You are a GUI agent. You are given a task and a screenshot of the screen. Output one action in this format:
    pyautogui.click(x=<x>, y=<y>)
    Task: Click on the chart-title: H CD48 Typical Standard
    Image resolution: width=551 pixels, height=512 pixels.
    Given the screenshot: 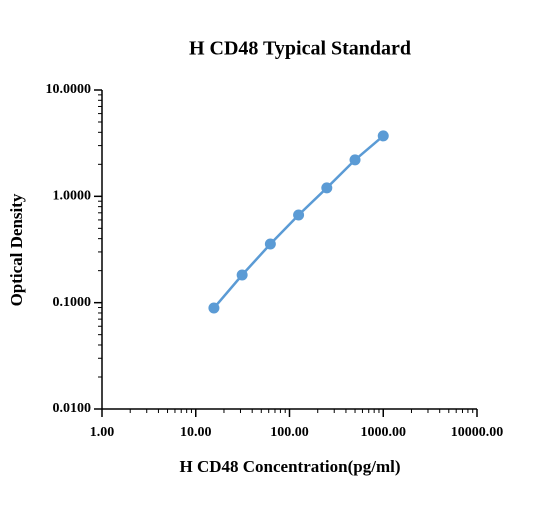 What is the action you would take?
    pyautogui.click(x=300, y=49)
    